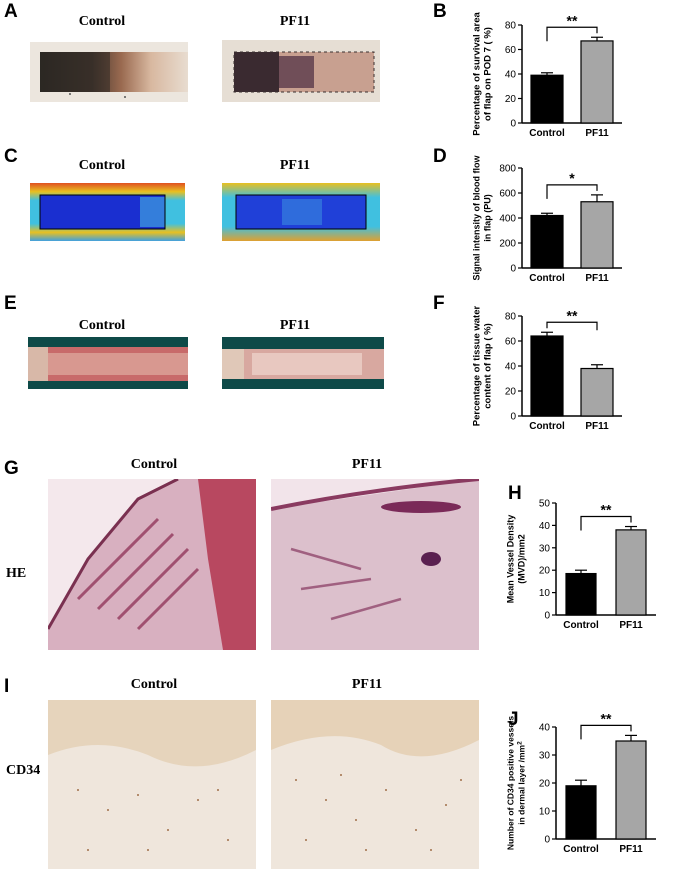  Describe the element at coordinates (513, 719) in the screenshot. I see `panel-label-j: J` at that location.